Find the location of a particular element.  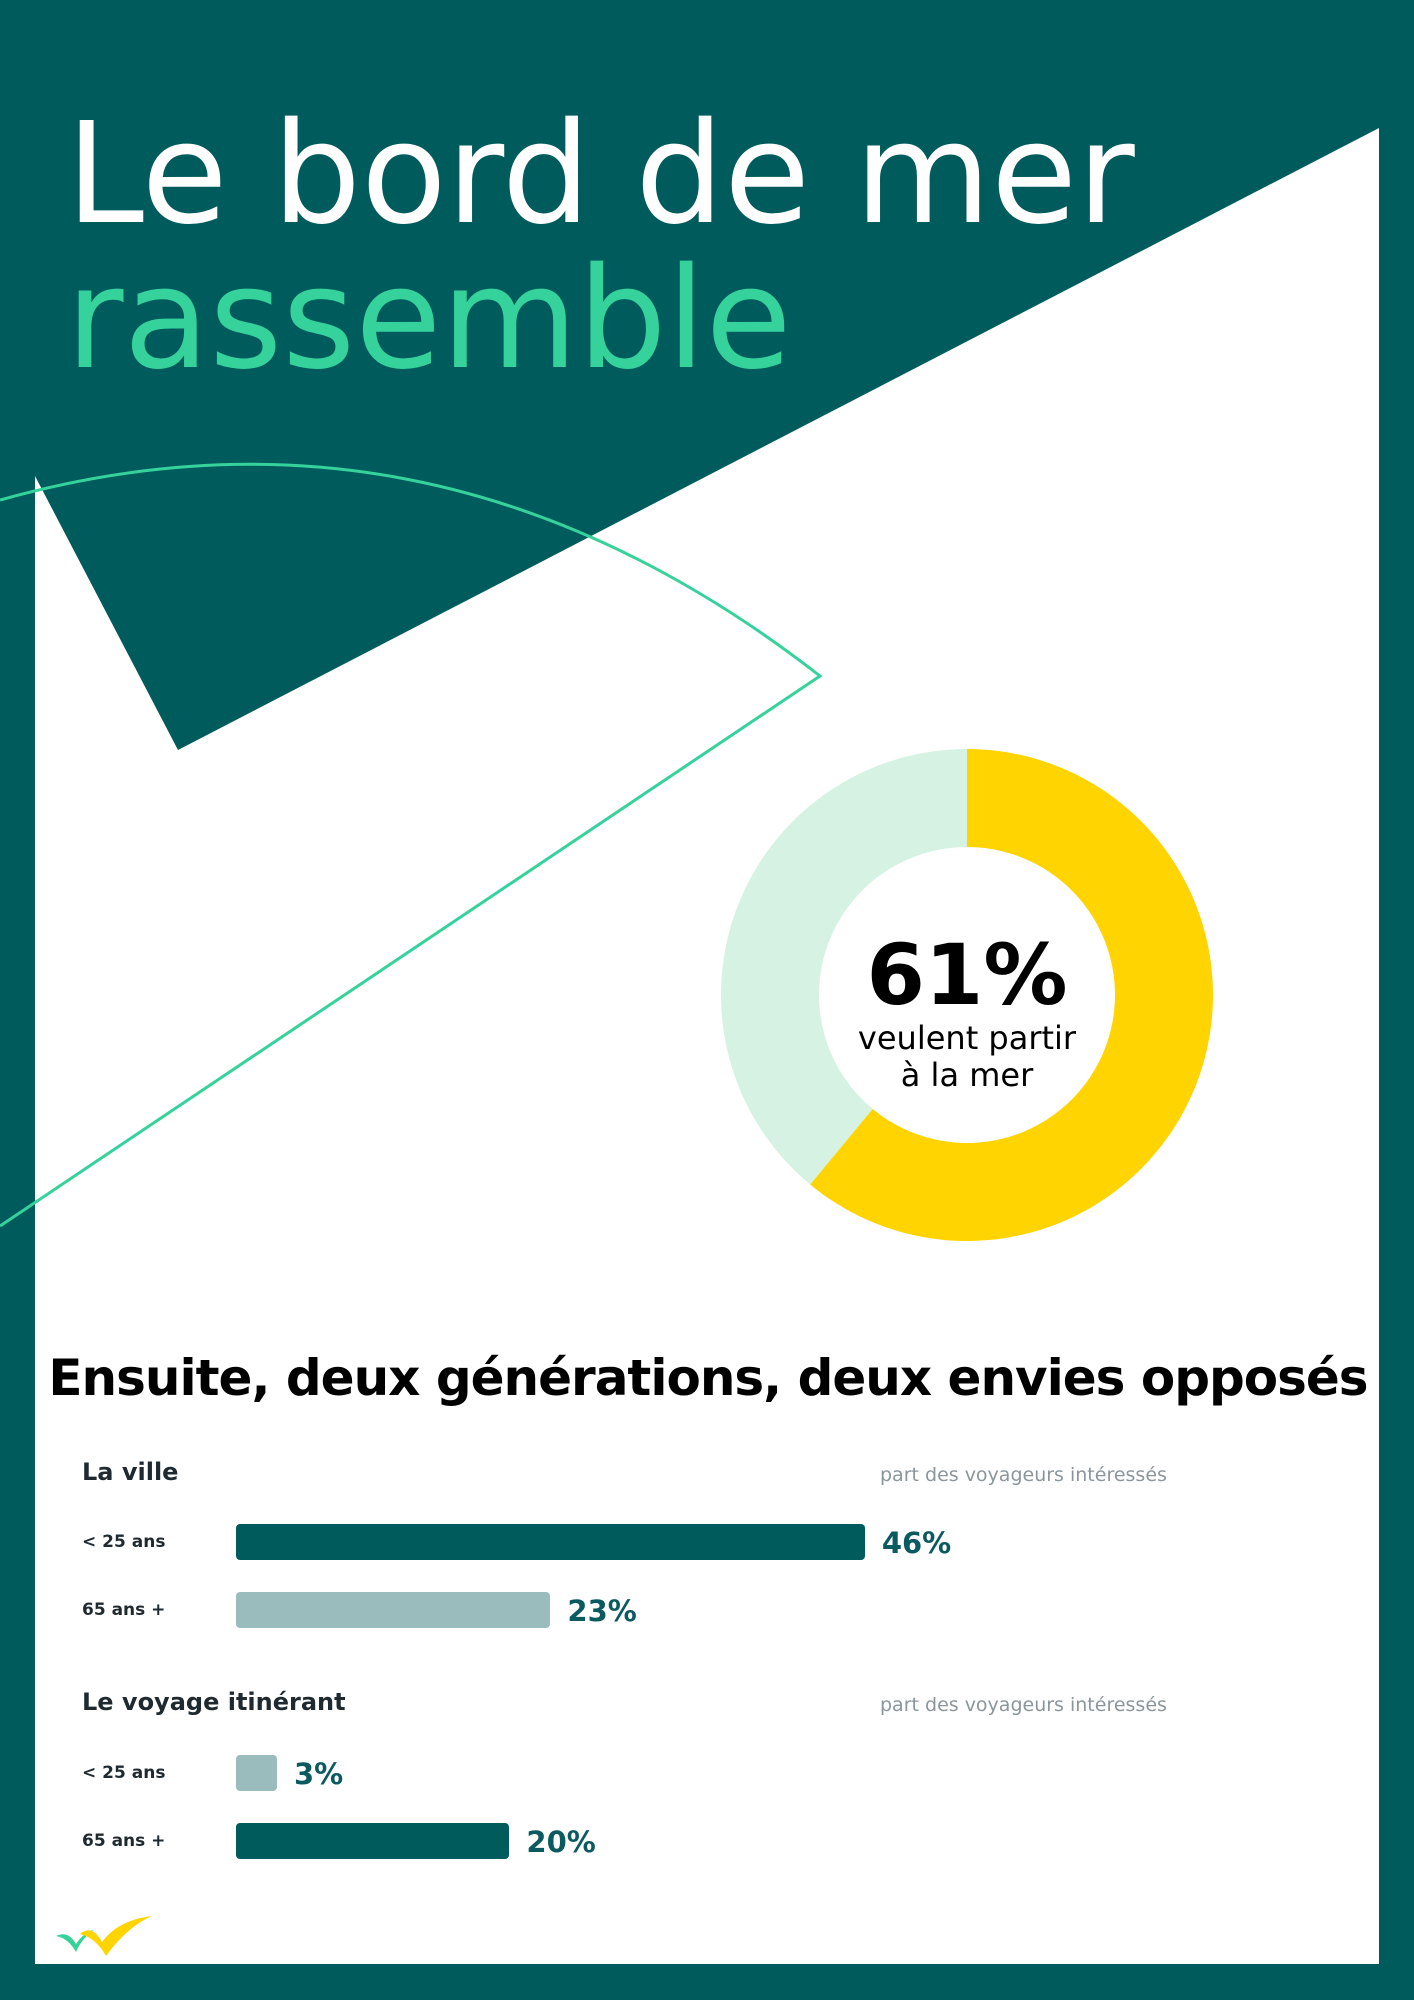

group-note-itinerant: part des voyageurs intéressés is located at coordinates (1023, 1705).